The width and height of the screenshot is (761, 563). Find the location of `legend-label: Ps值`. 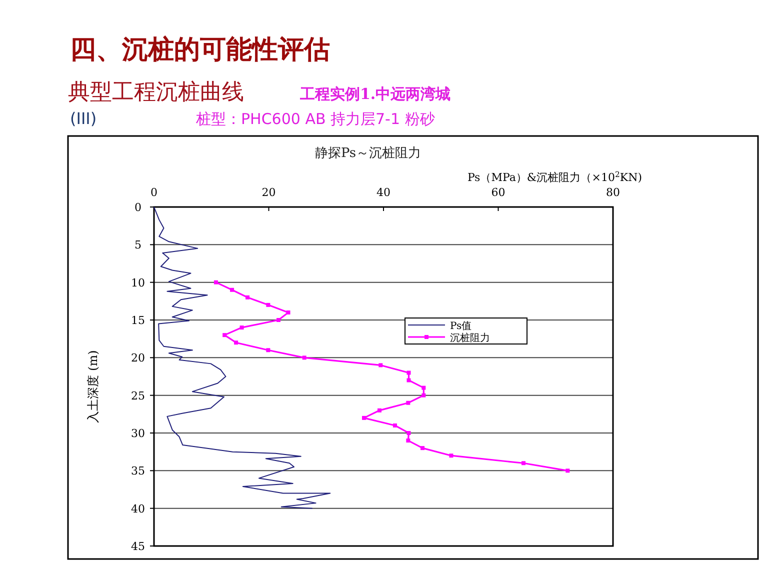

legend-label: Ps值 is located at coordinates (461, 326).